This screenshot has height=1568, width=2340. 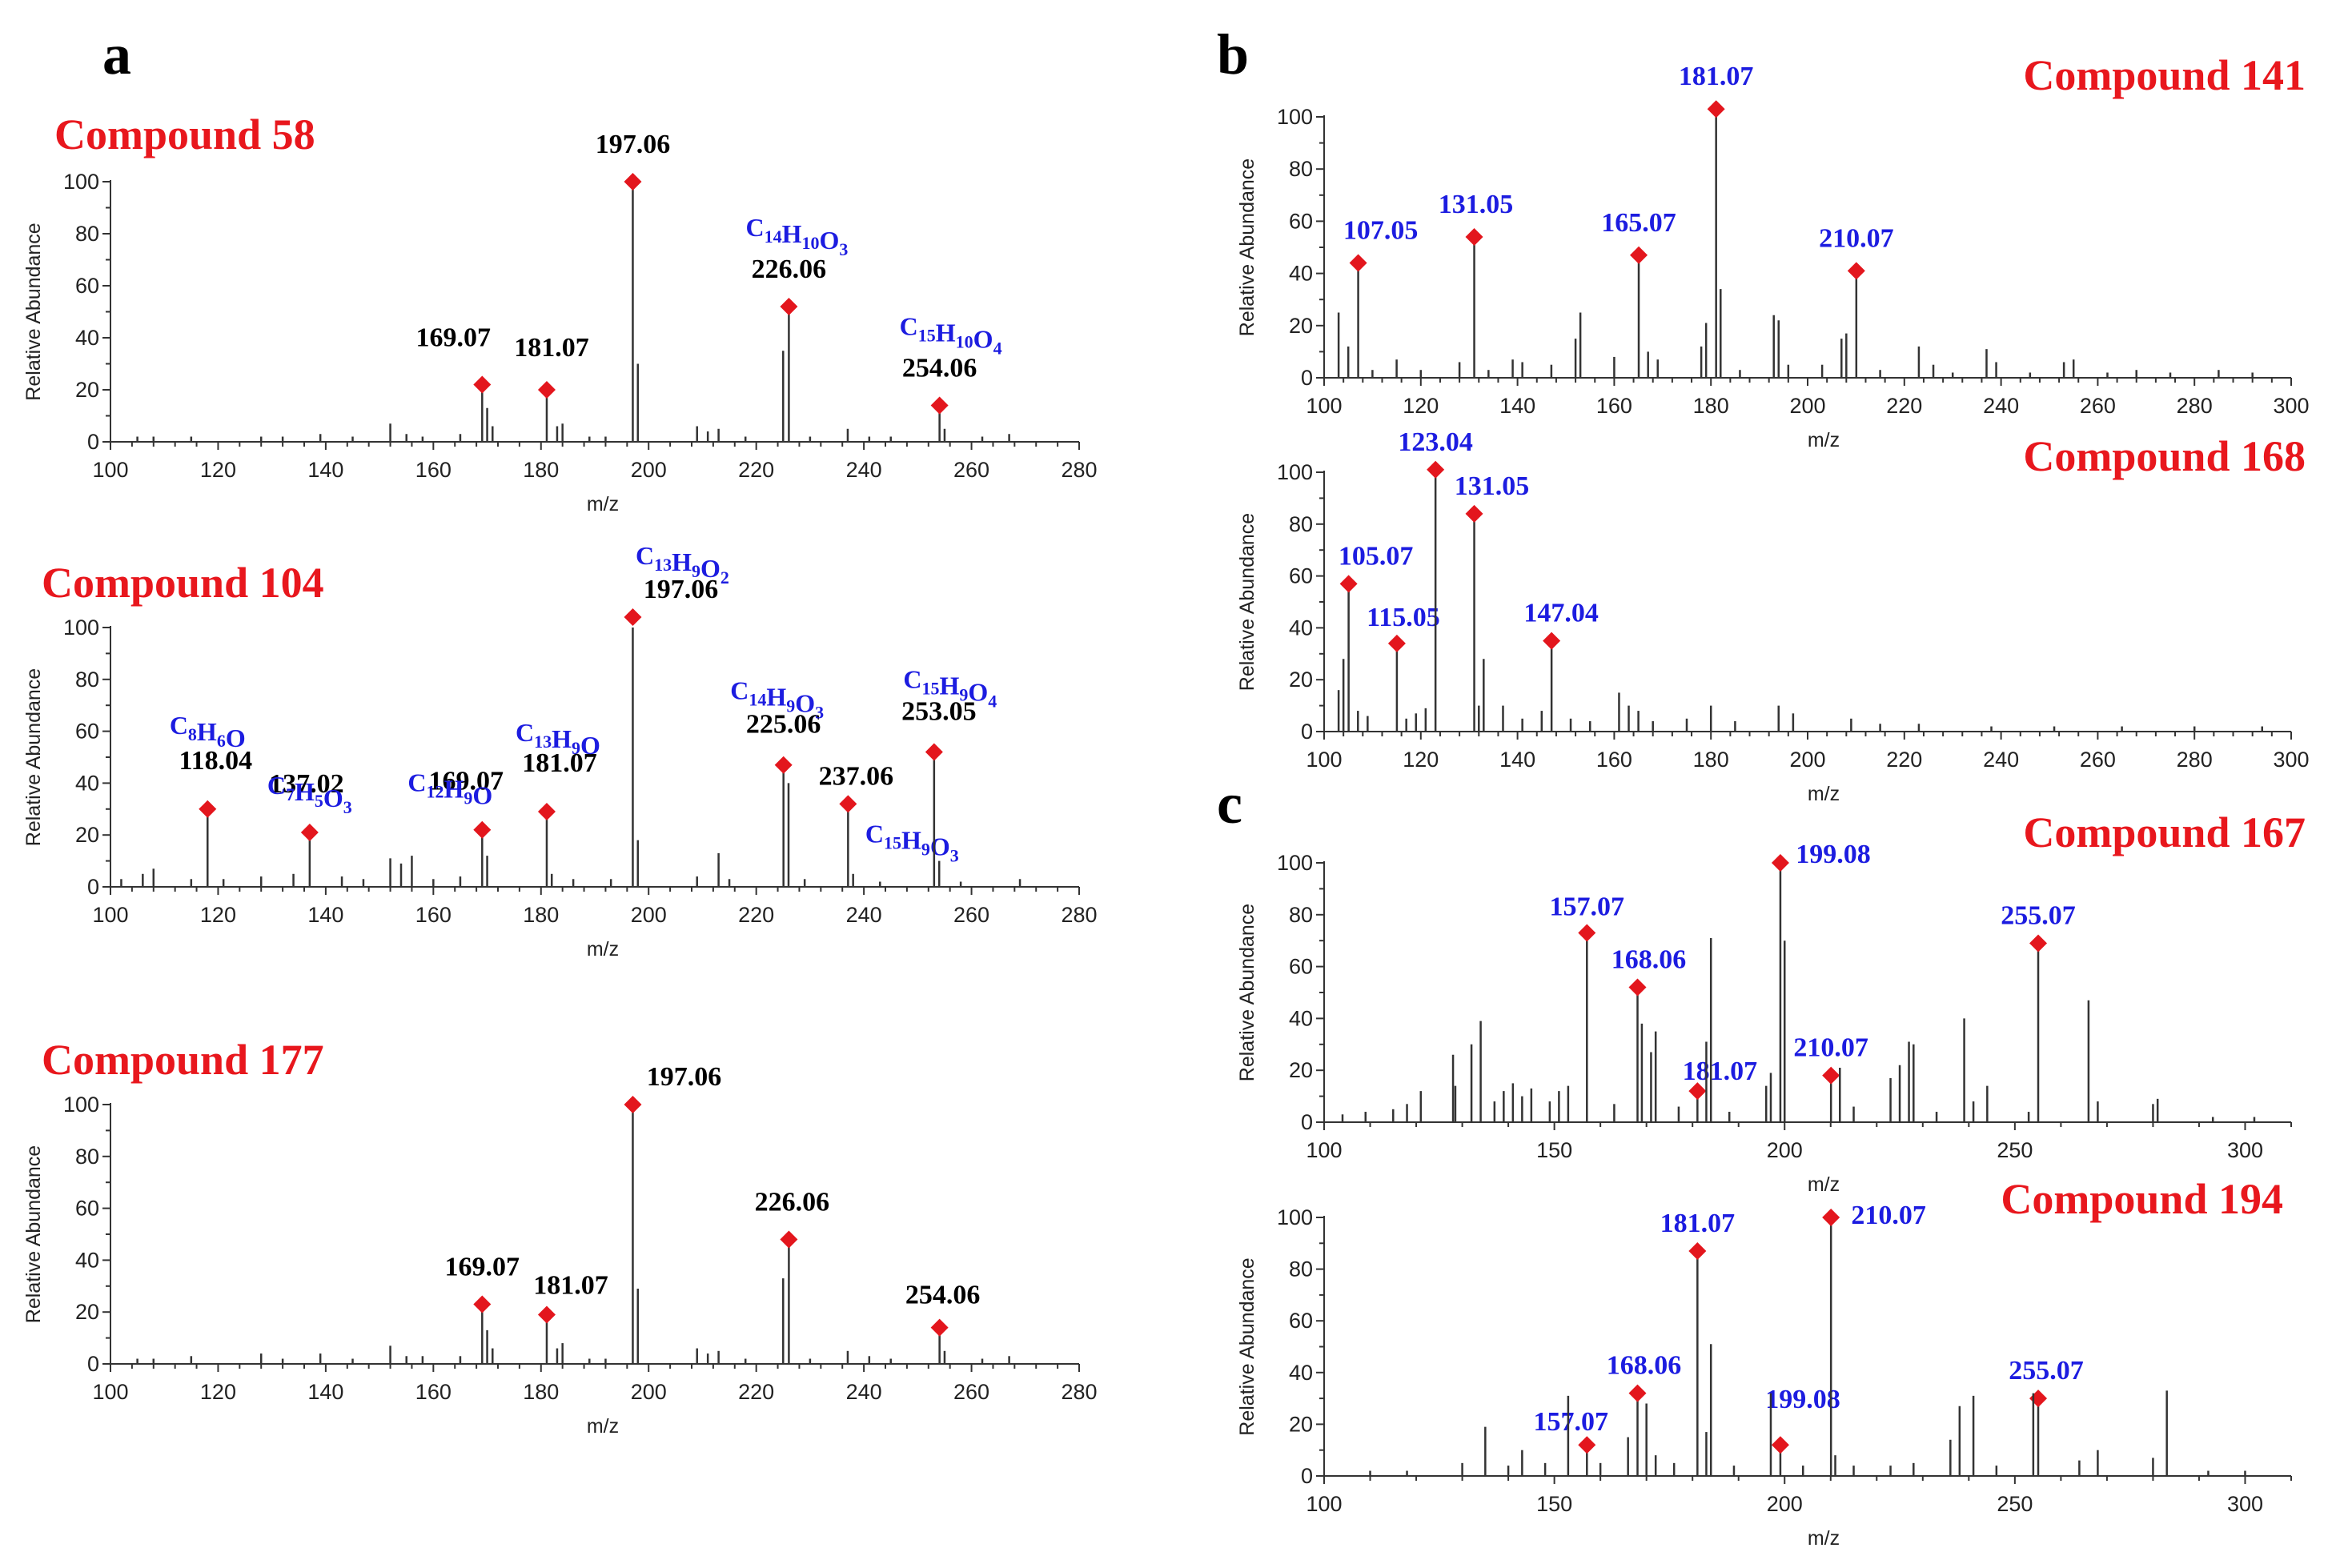 I want to click on chart-title: Compound 58, so click(x=184, y=134).